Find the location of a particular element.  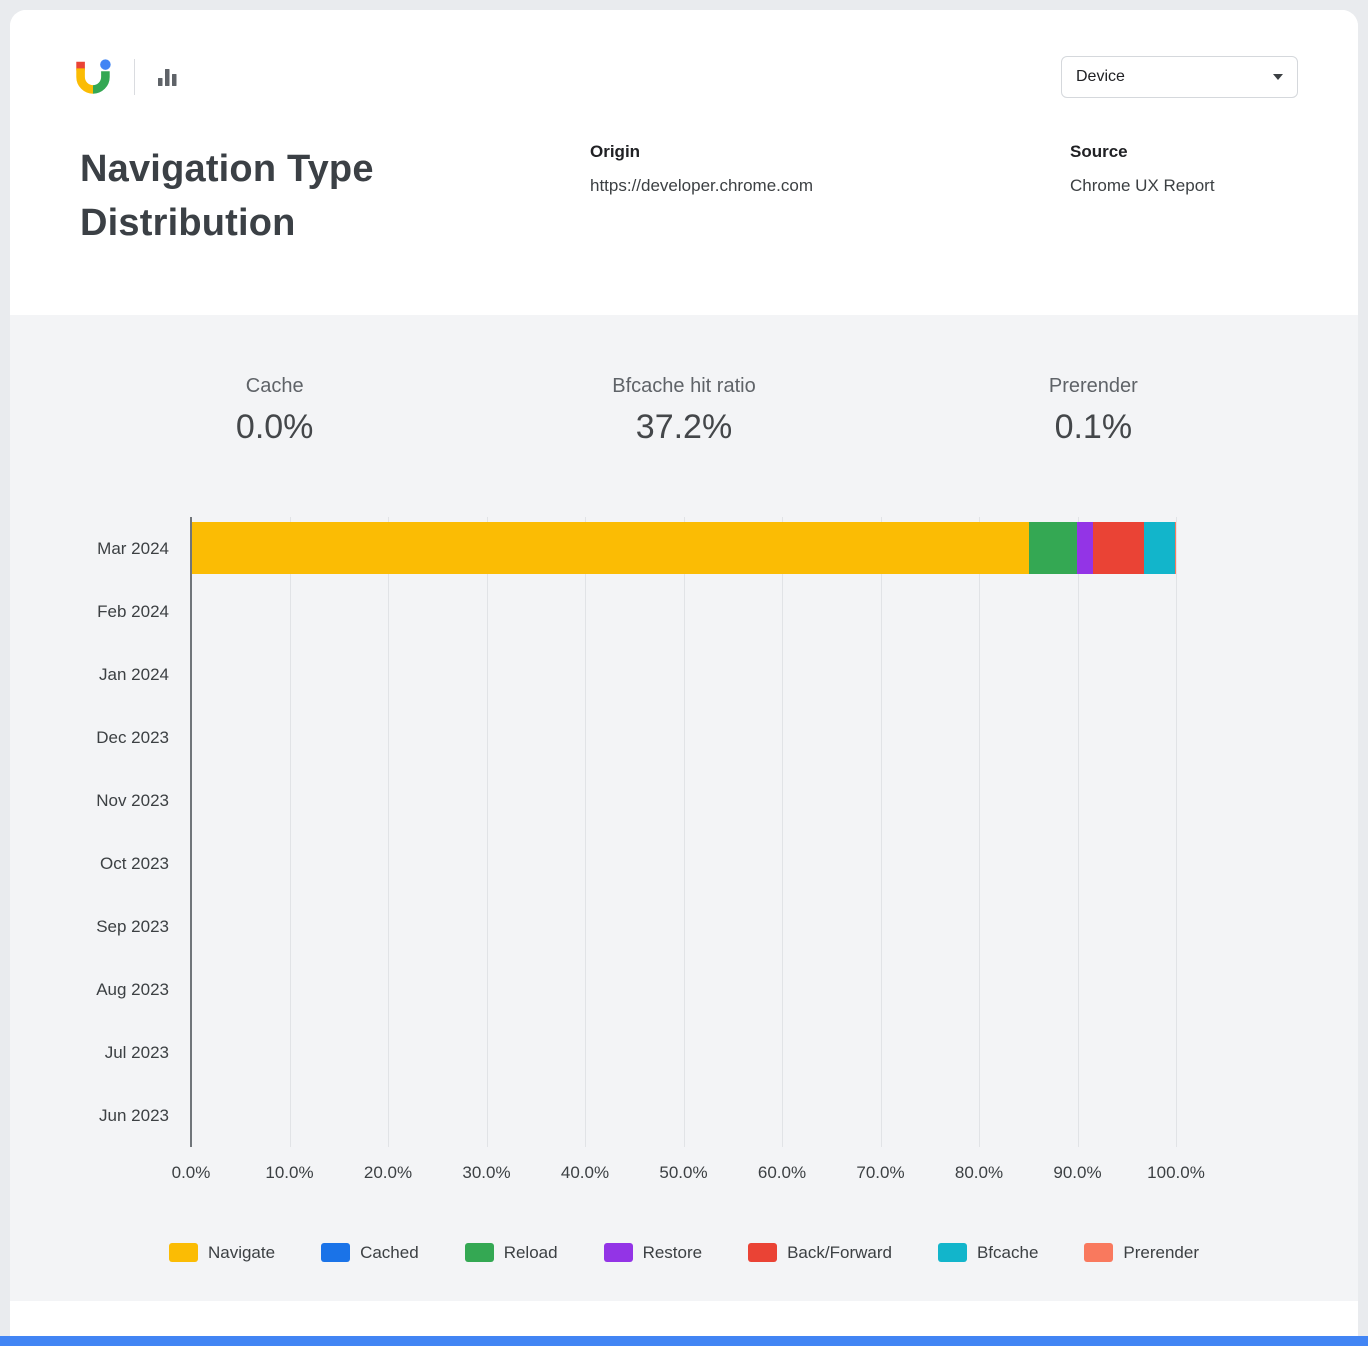

stat-cache: Cache 0.0% is located at coordinates (274, 411).